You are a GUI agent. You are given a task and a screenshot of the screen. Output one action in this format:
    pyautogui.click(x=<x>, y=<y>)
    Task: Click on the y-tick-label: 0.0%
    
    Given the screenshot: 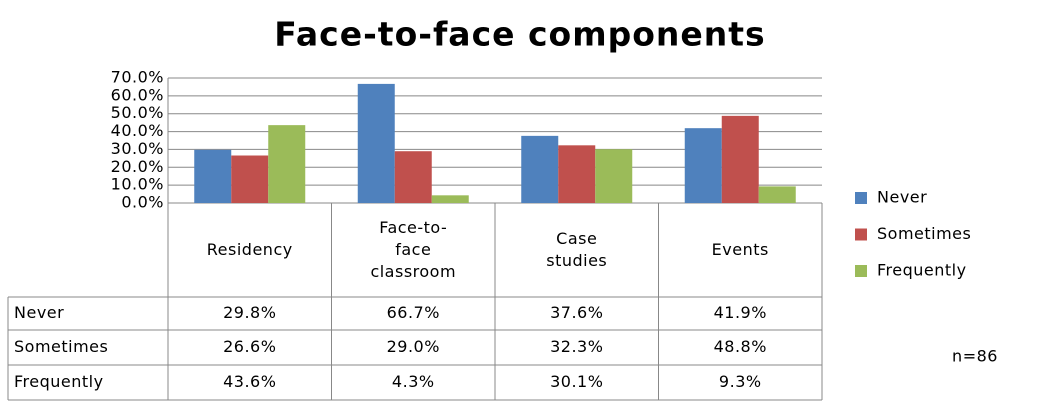 What is the action you would take?
    pyautogui.click(x=142, y=202)
    